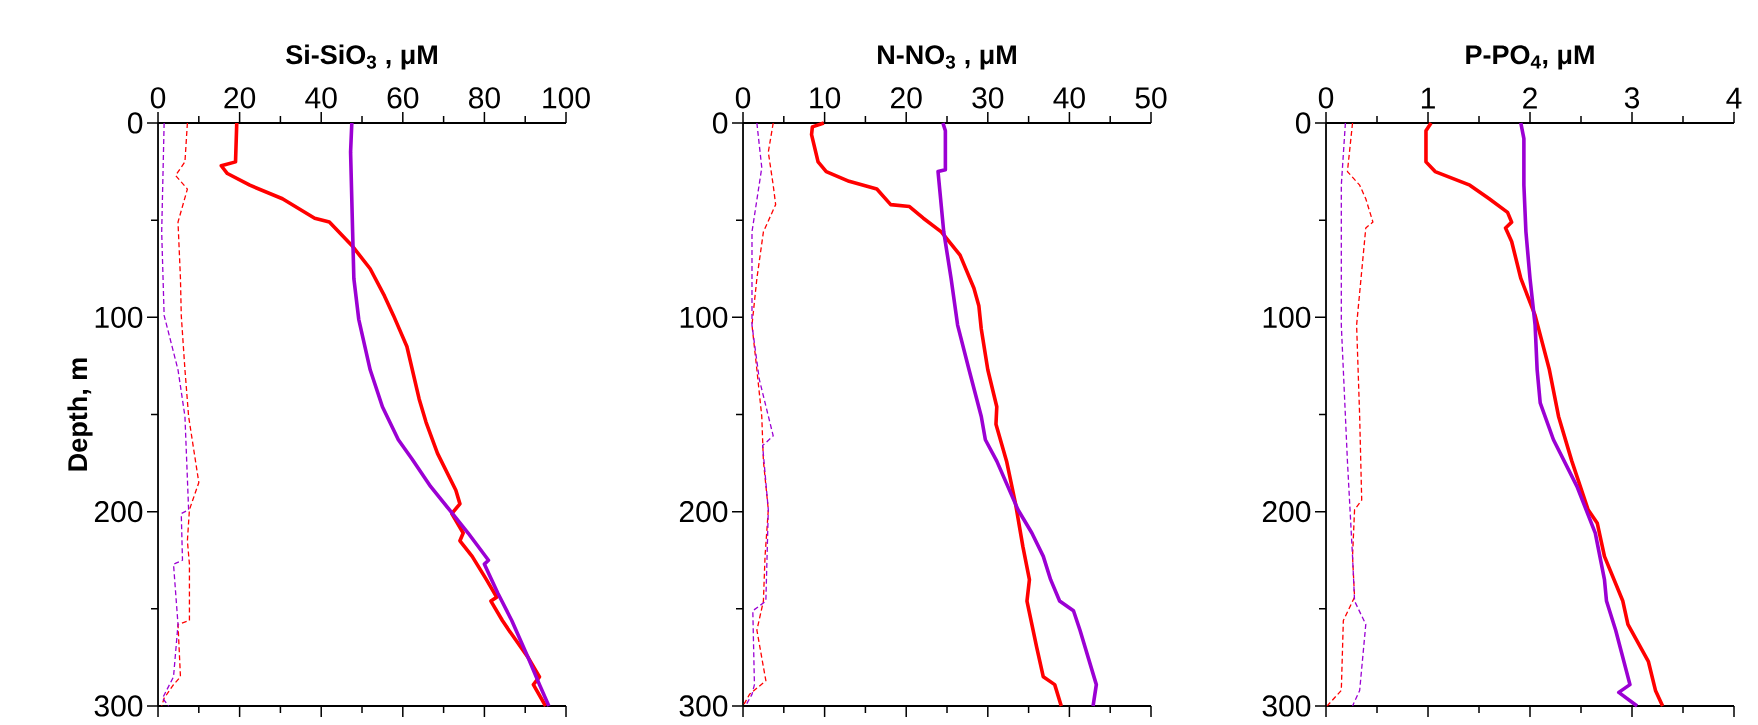 This screenshot has width=1758, height=725. What do you see at coordinates (1151, 98) in the screenshot?
I see `x-tick-label: 50` at bounding box center [1151, 98].